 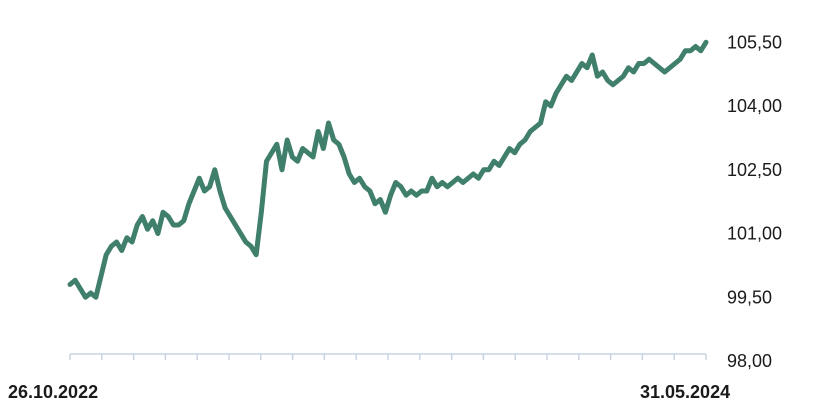 I want to click on x-tick-label-start: 26.10.2022, so click(x=53, y=392).